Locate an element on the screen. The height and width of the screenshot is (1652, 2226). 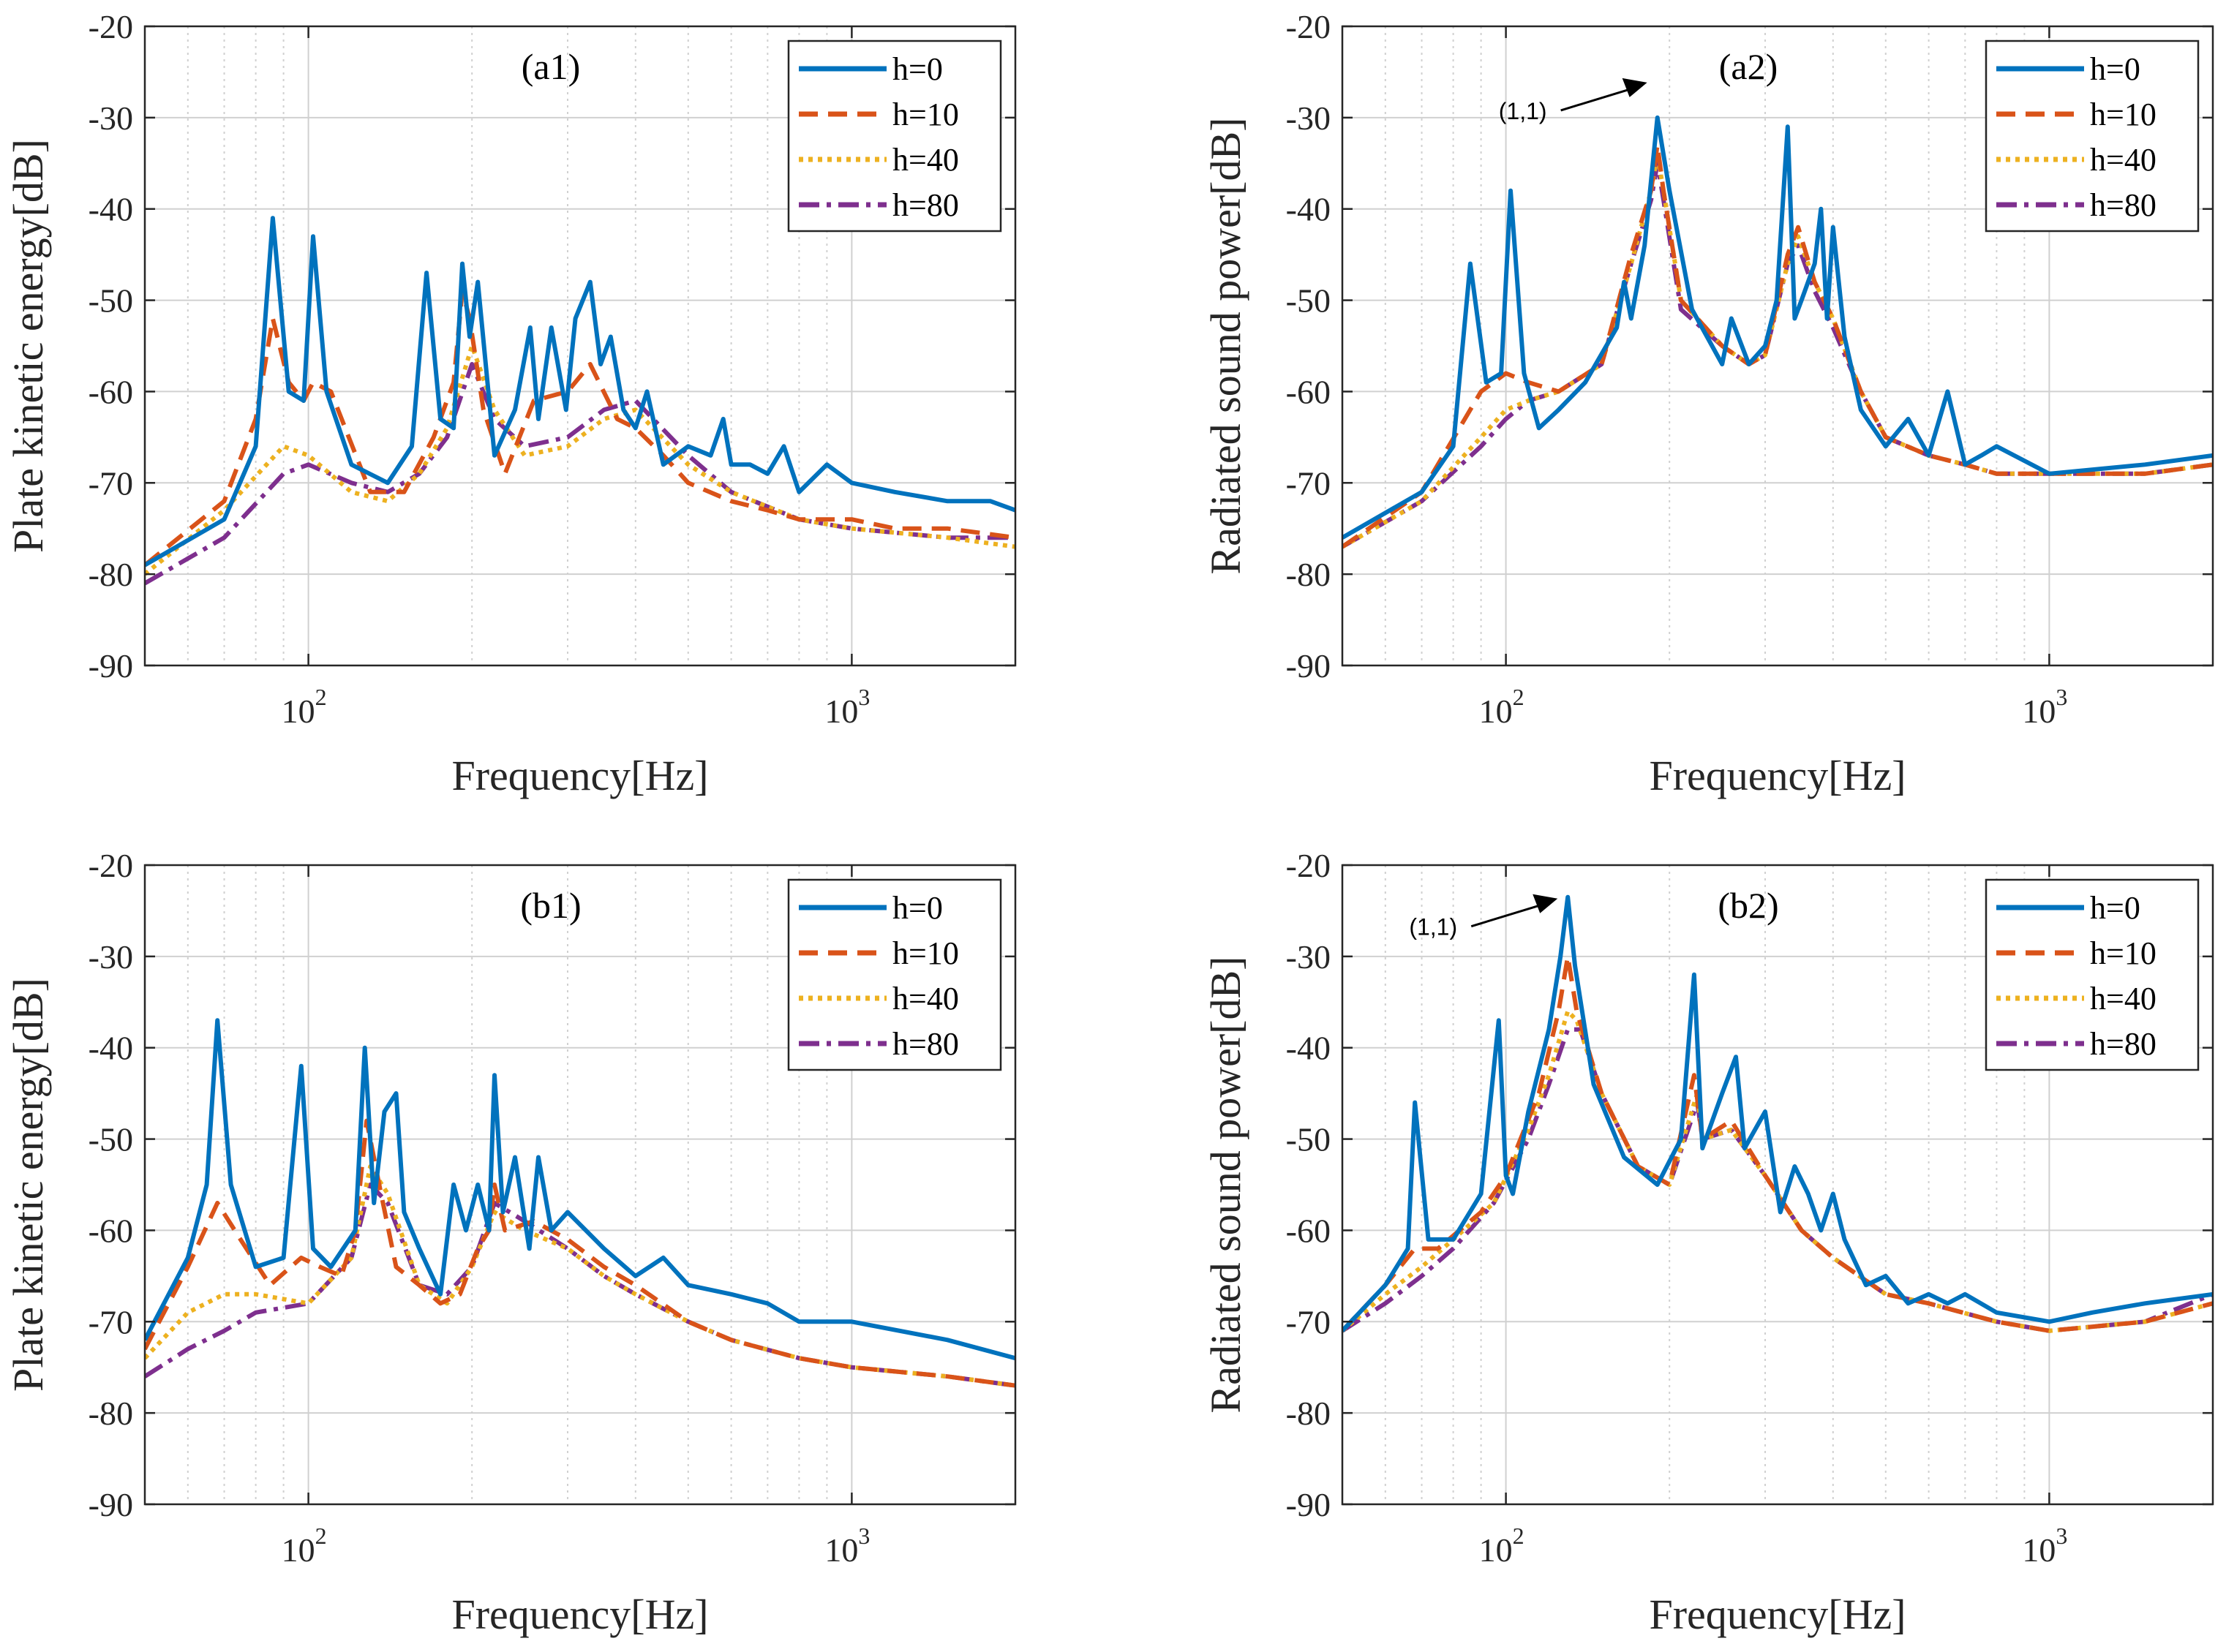
annotation: (1,1) is located at coordinates (1573, 101).